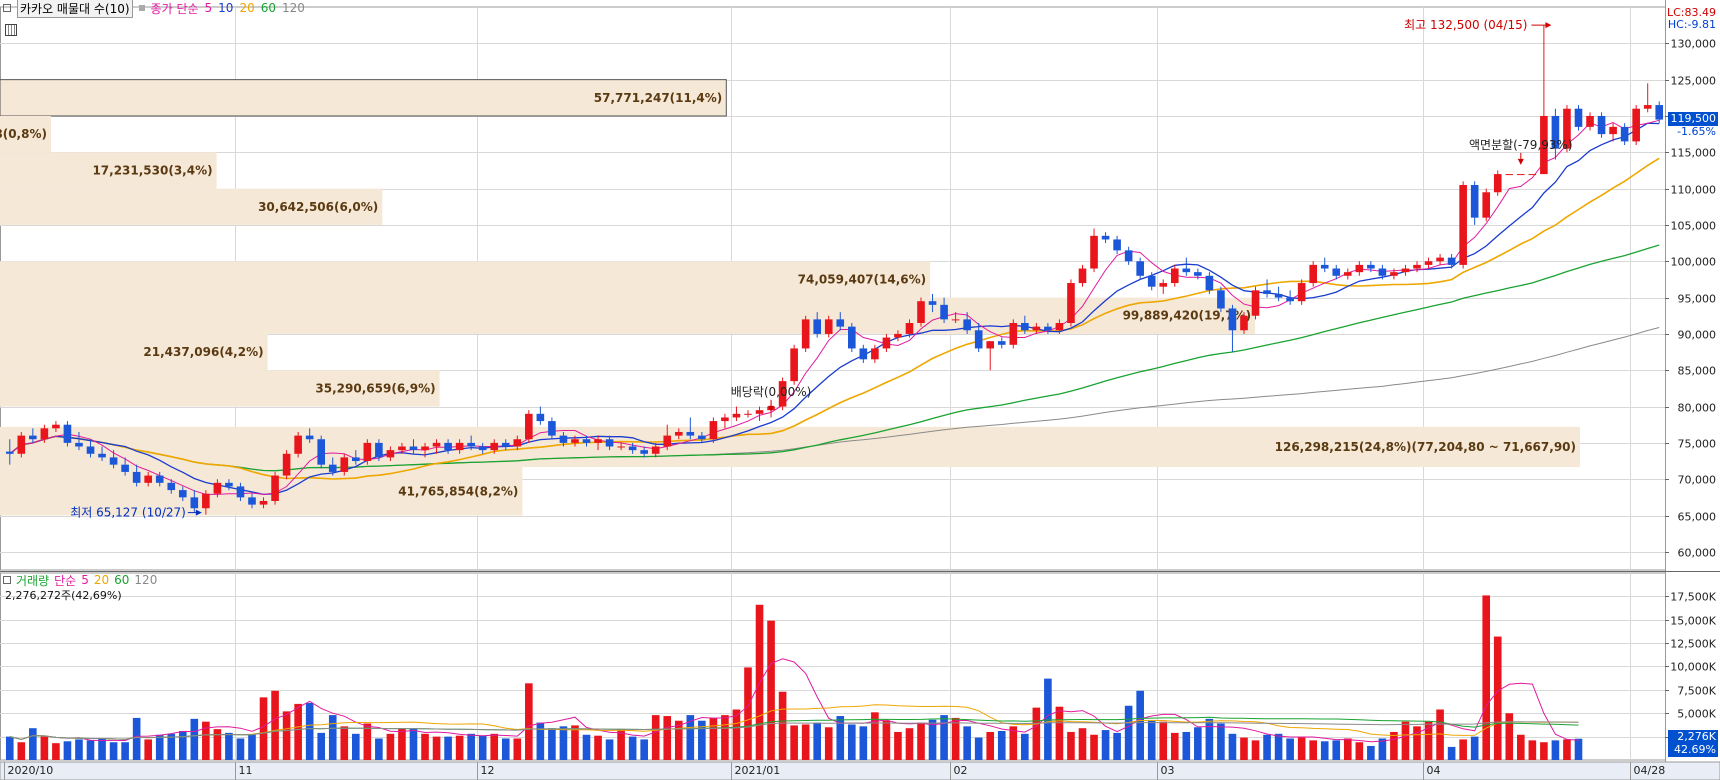 The width and height of the screenshot is (1720, 780). What do you see at coordinates (141, 8) in the screenshot?
I see `ma-checkbox-icon` at bounding box center [141, 8].